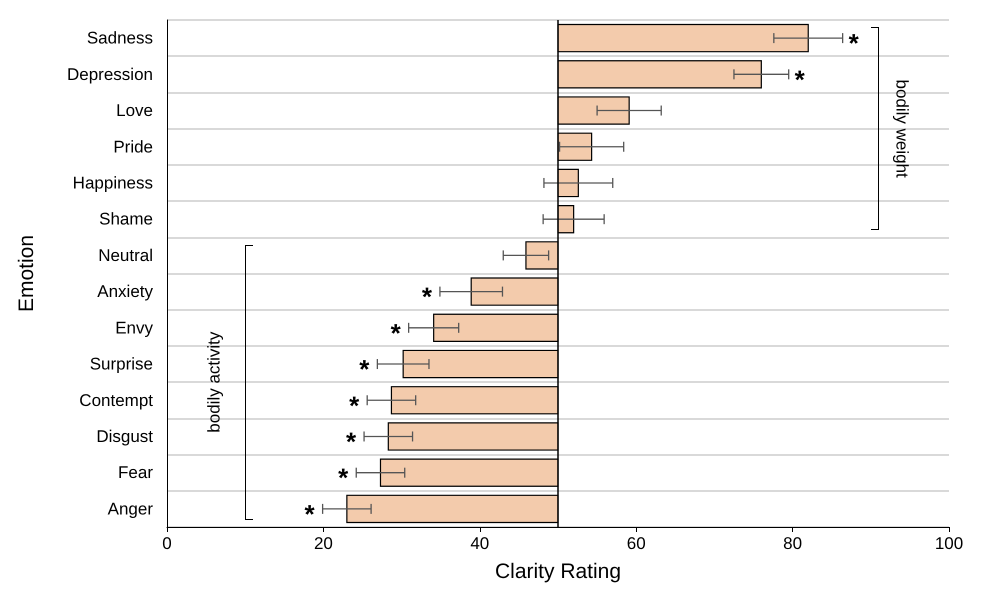 Image resolution: width=986 pixels, height=603 pixels. Describe the element at coordinates (26, 273) in the screenshot. I see `y-axis-title: Emotion` at that location.